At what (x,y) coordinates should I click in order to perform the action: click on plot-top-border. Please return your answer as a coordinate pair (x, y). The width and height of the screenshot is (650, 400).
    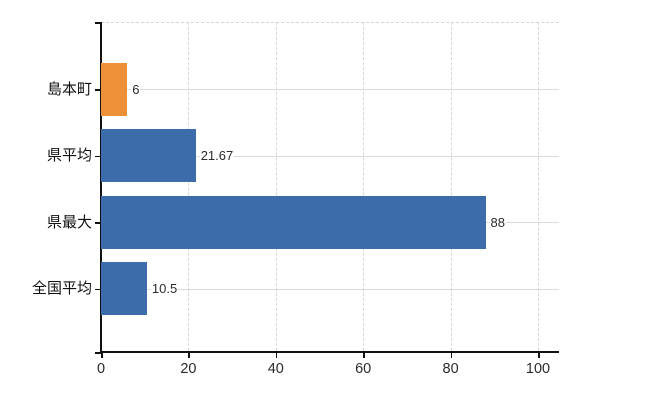
    Looking at the image, I should click on (330, 22).